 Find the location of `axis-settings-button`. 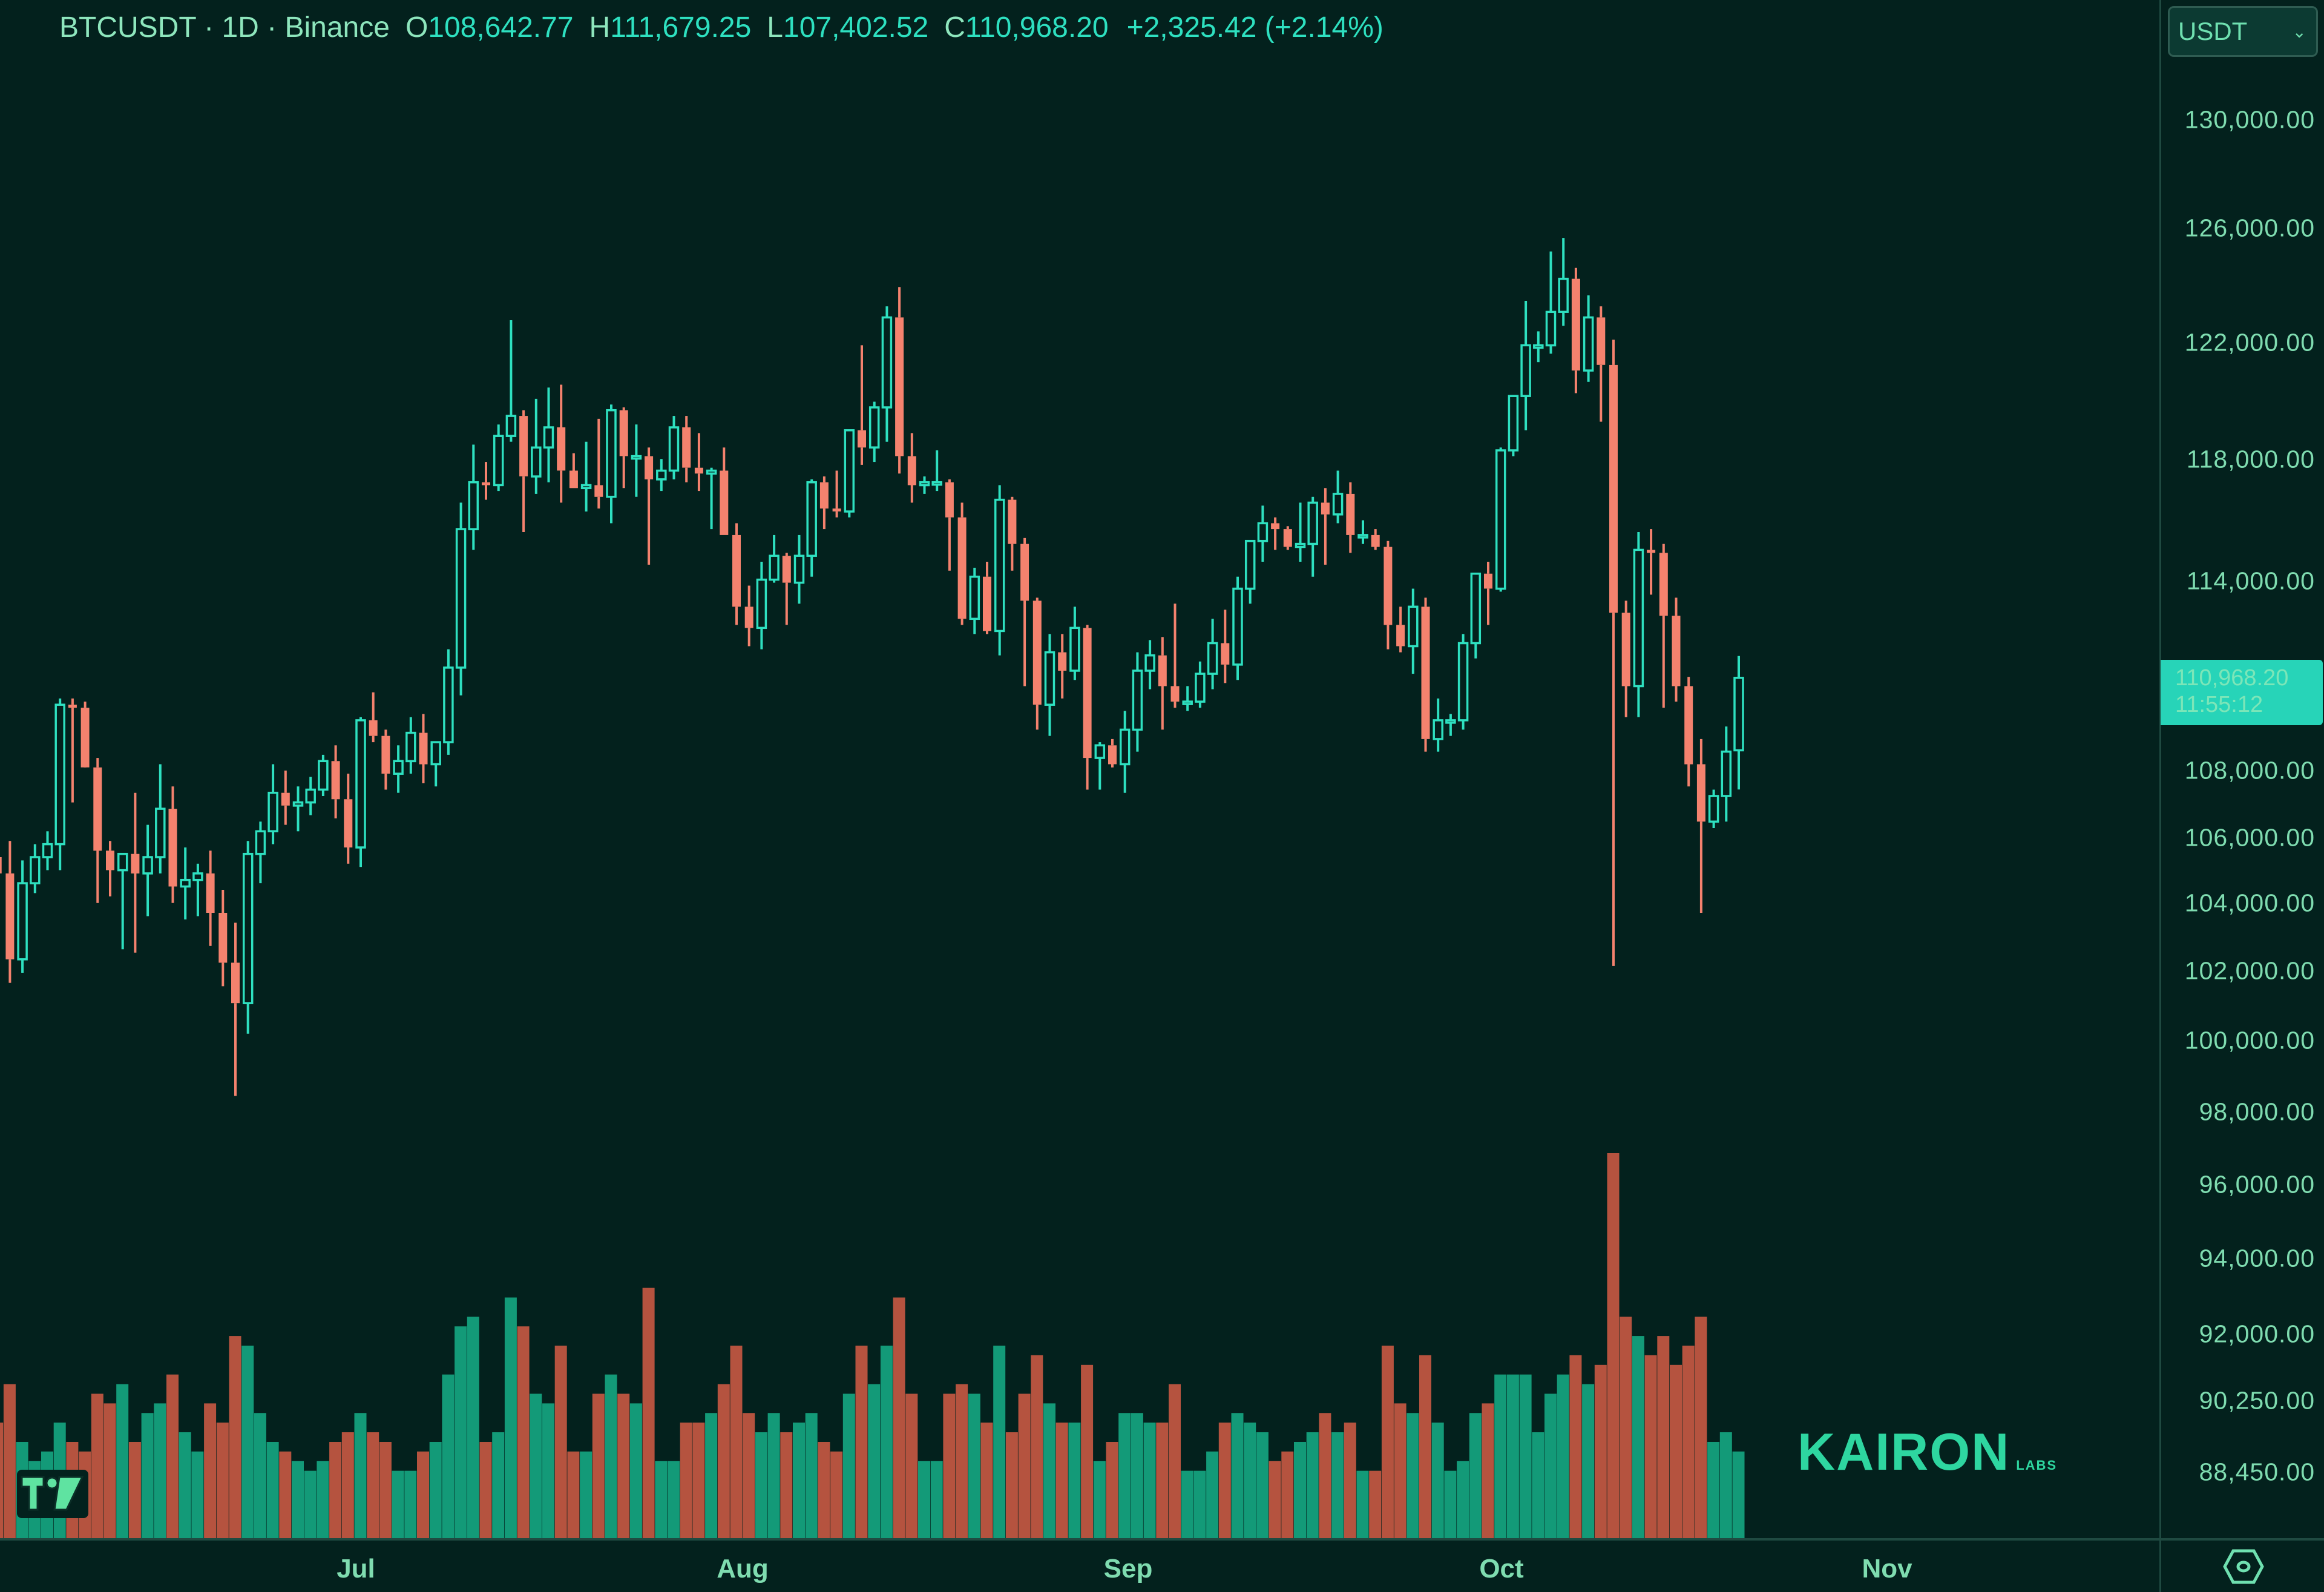

axis-settings-button is located at coordinates (2241, 1565).